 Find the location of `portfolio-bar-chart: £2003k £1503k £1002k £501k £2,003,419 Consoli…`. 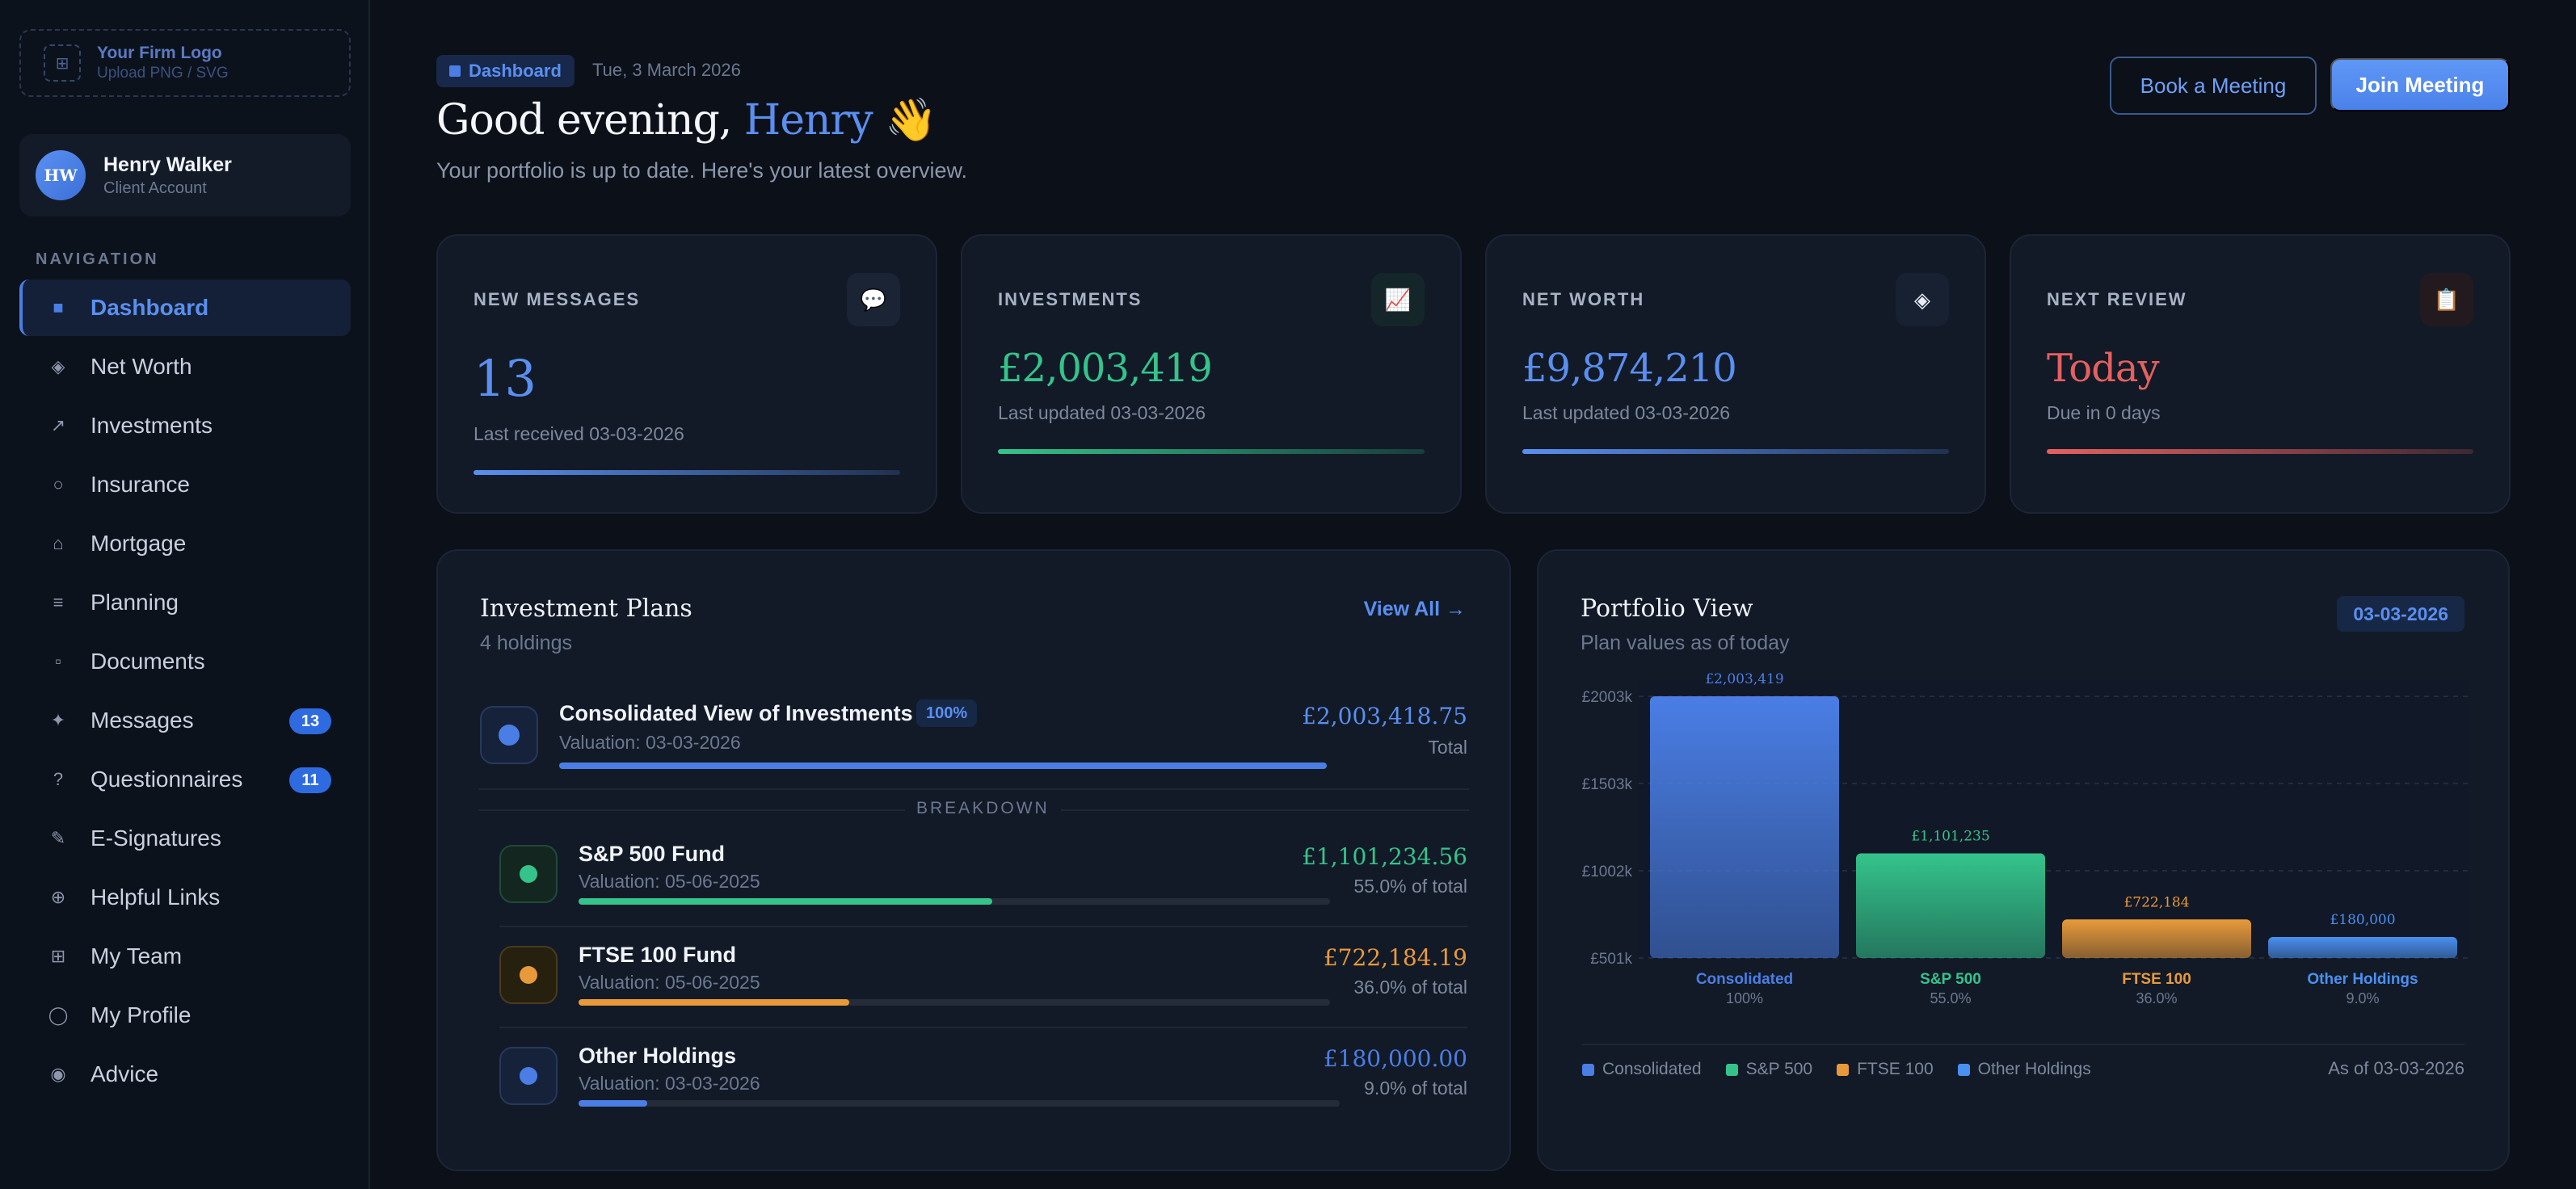

portfolio-bar-chart: £2003k £1503k £1002k £501k £2,003,419 Consoli… is located at coordinates (2025, 839).